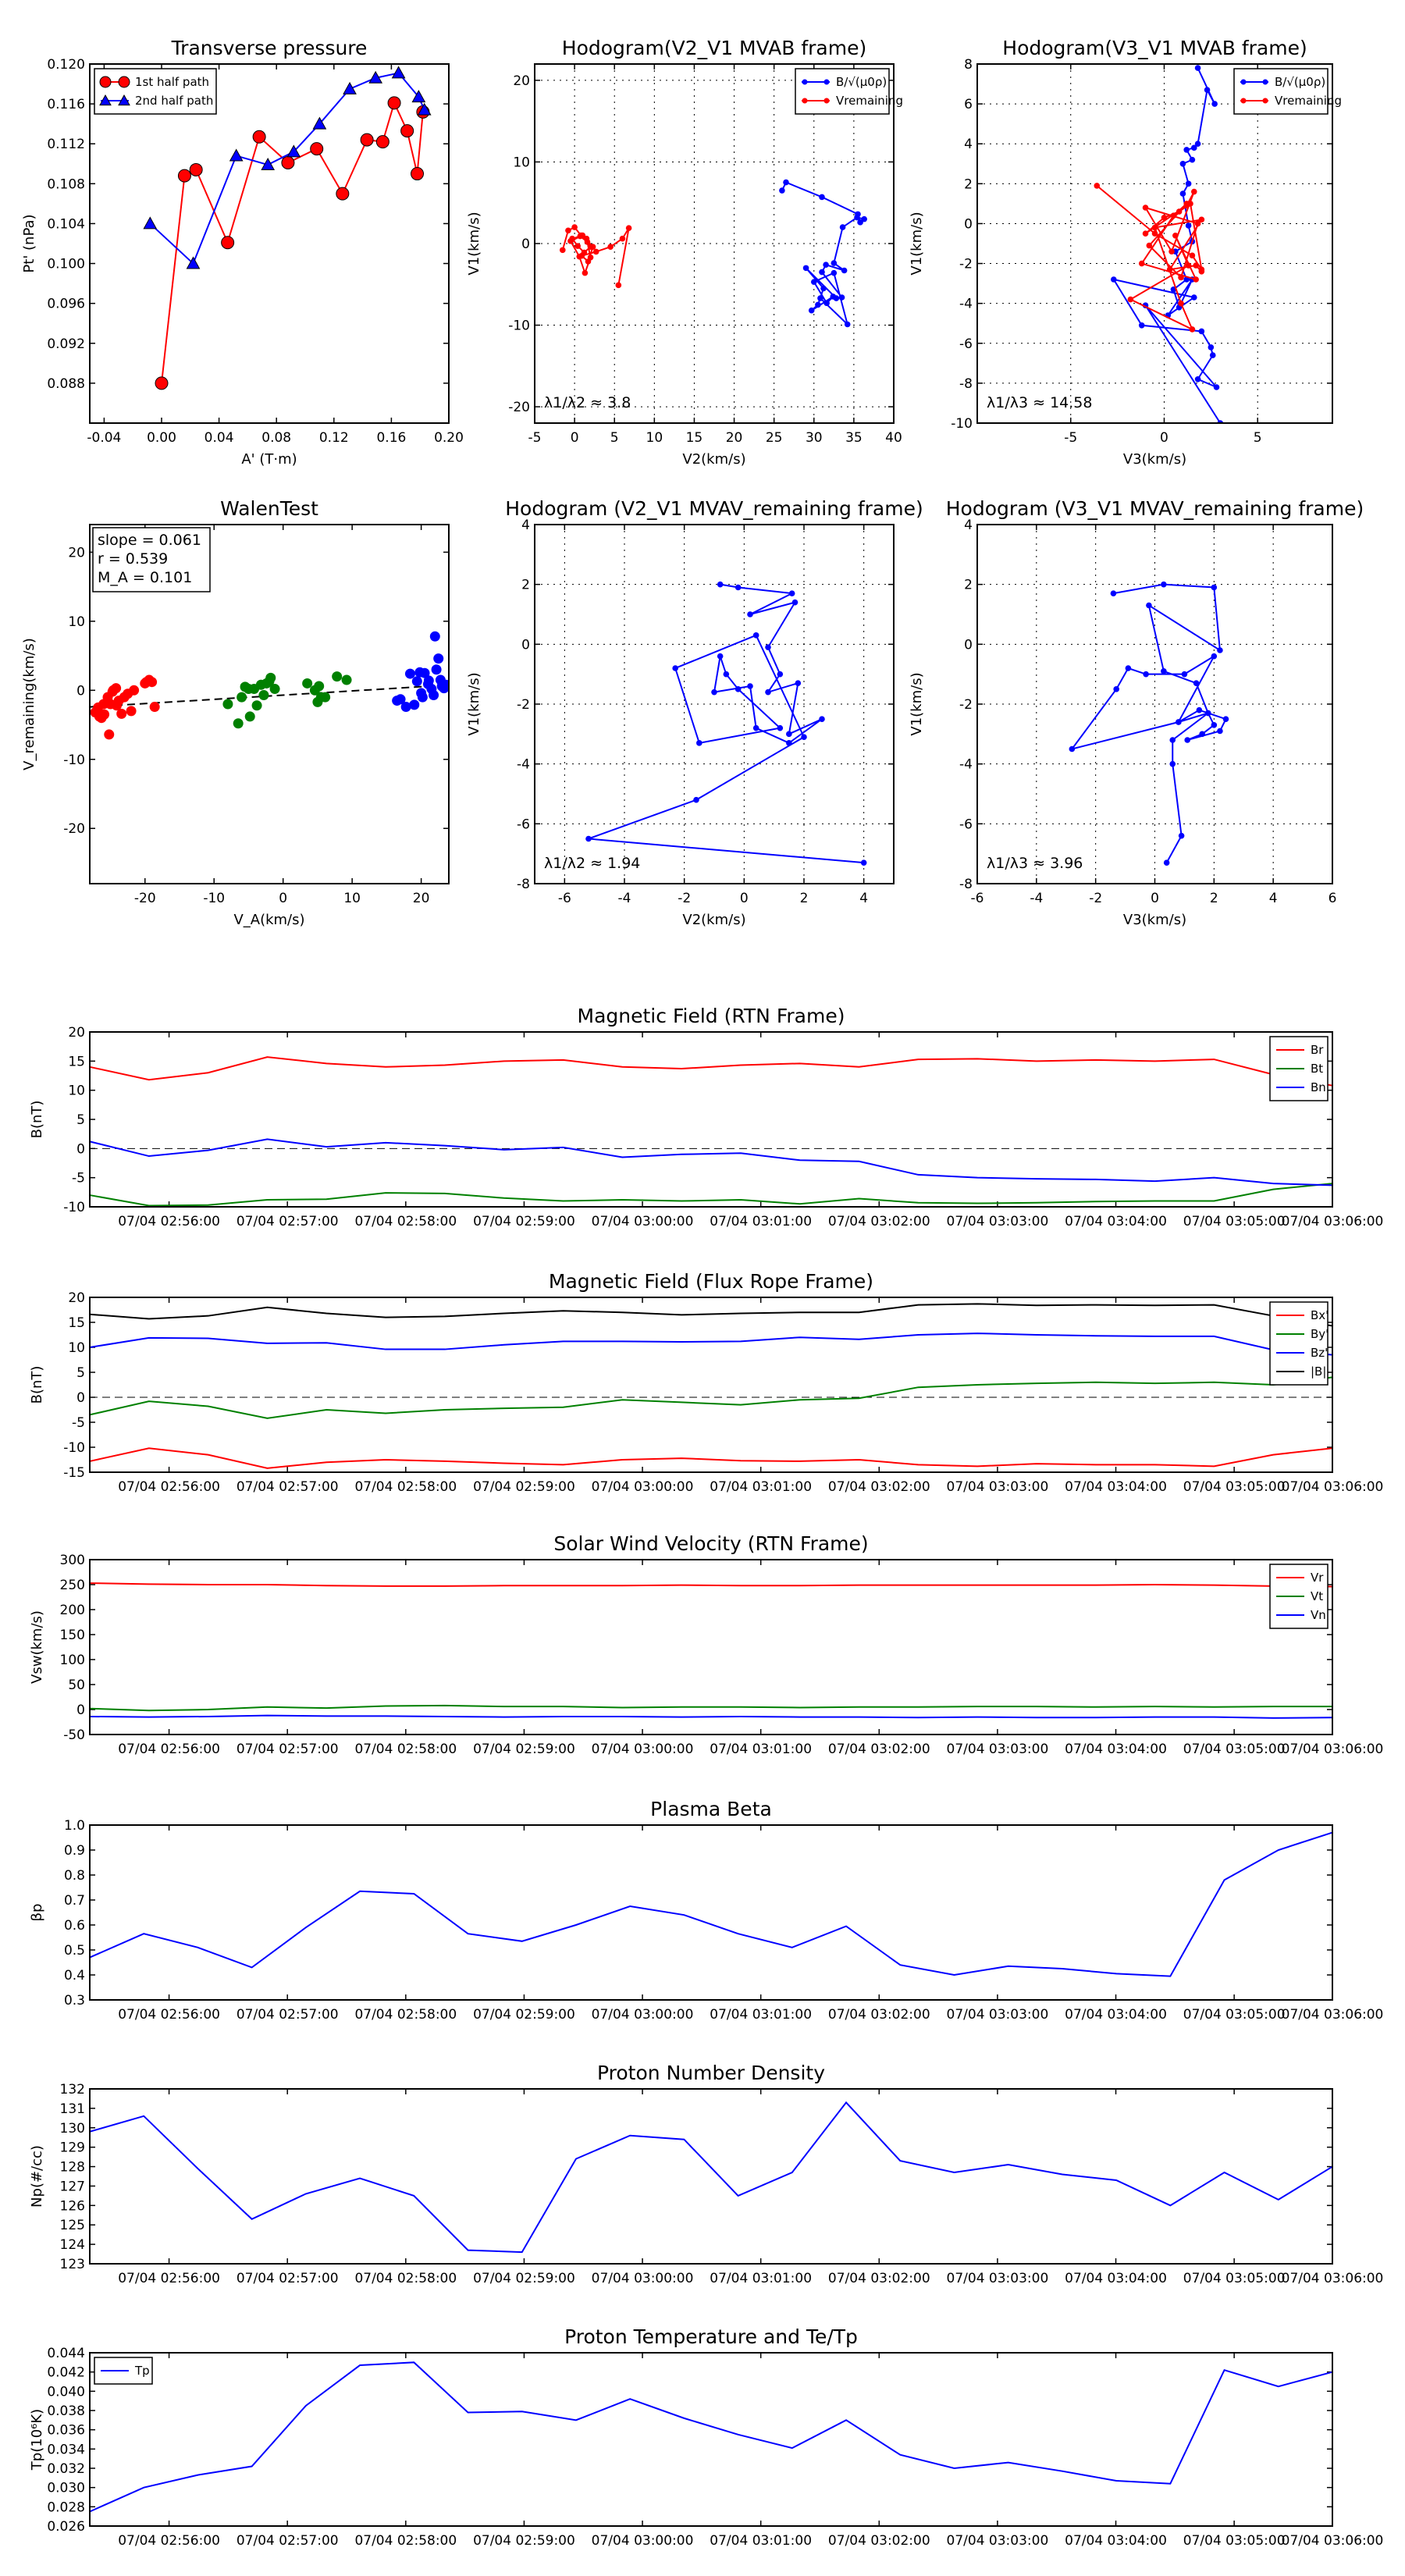 Image resolution: width=1405 pixels, height=2576 pixels. I want to click on hodo3-ylabel: V1(km/s), so click(474, 703).